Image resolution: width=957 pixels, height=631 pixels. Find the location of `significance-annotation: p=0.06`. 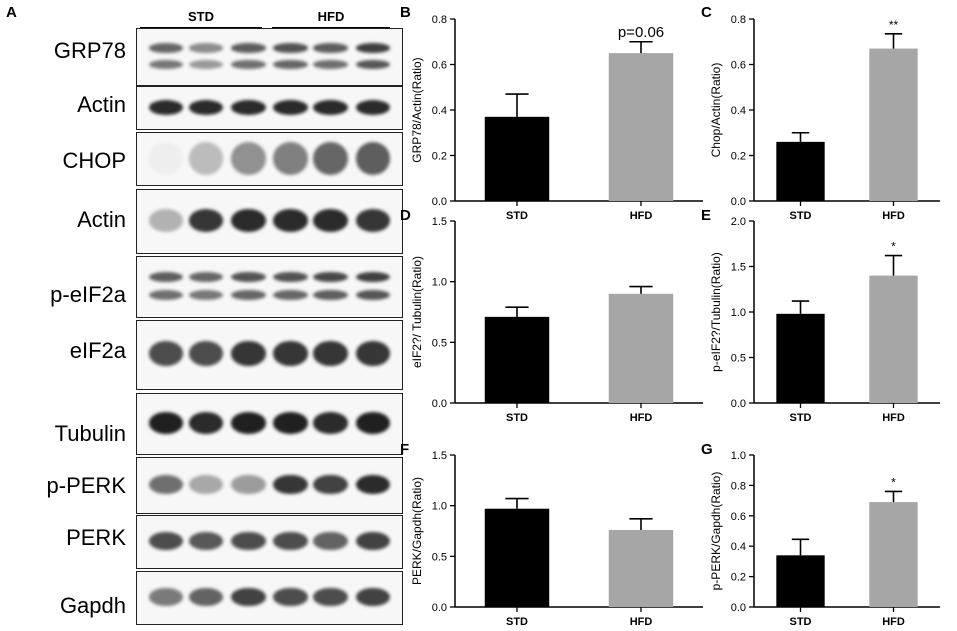

significance-annotation: p=0.06 is located at coordinates (641, 32).